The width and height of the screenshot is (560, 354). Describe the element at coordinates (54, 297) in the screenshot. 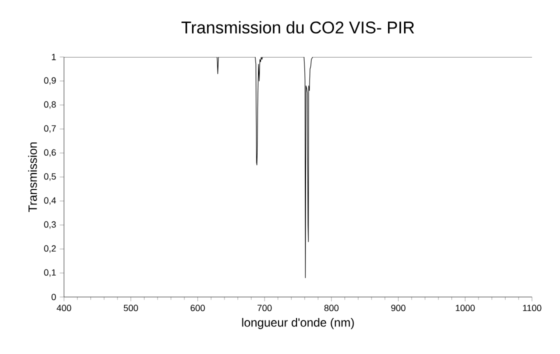

I see `y-tick-label: 0` at that location.